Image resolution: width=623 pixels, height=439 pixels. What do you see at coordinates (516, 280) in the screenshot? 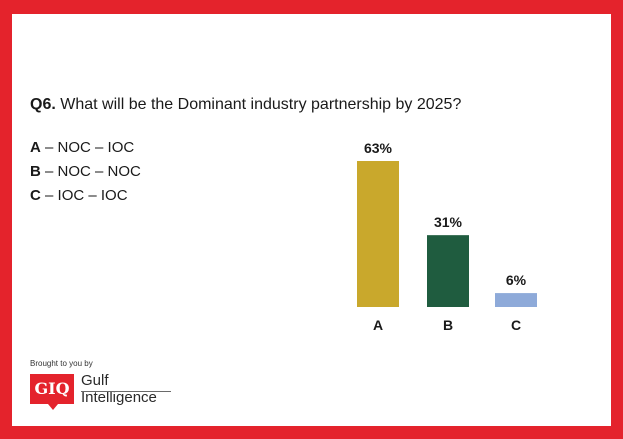
I see `value-label-c: 6%` at bounding box center [516, 280].